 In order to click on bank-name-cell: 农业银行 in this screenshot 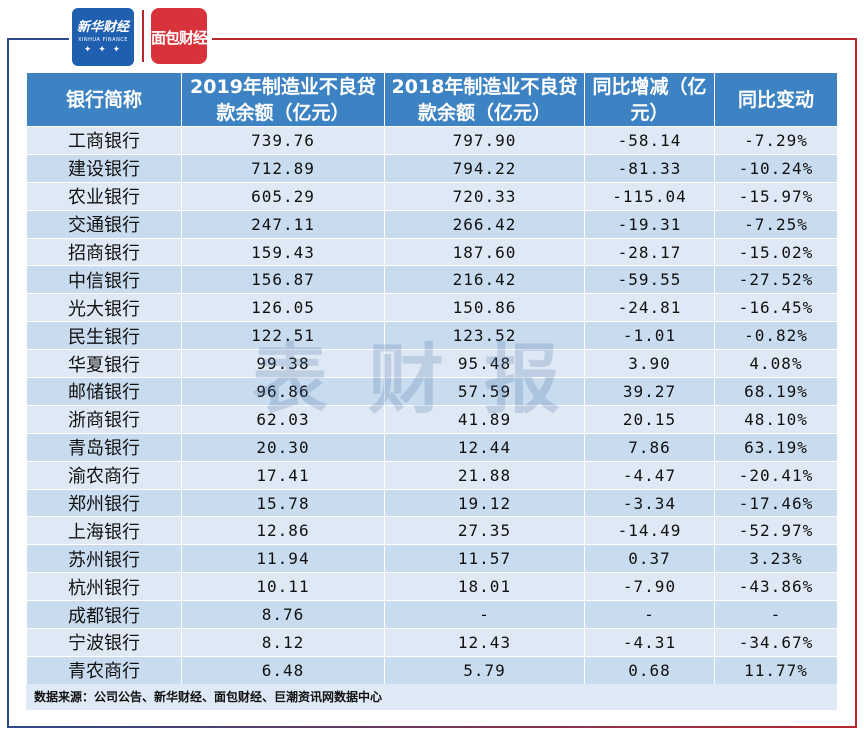, I will do `click(104, 196)`.